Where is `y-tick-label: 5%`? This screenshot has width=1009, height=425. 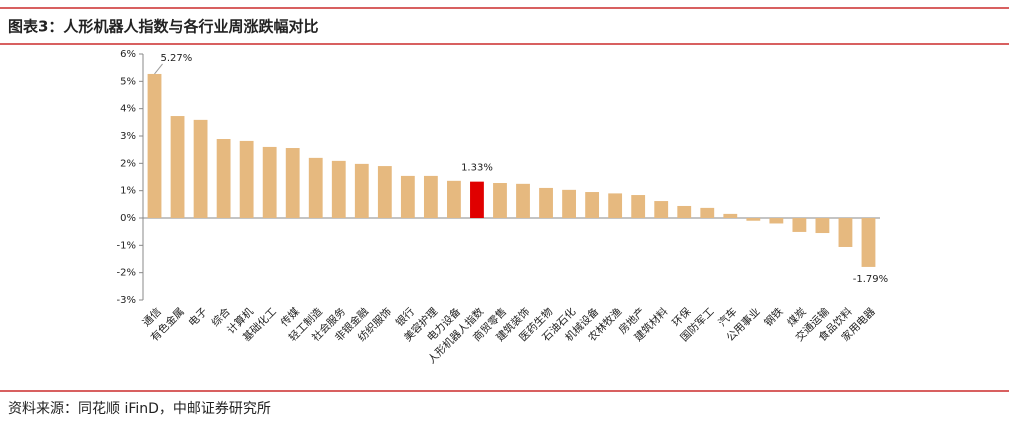 y-tick-label: 5% is located at coordinates (128, 81).